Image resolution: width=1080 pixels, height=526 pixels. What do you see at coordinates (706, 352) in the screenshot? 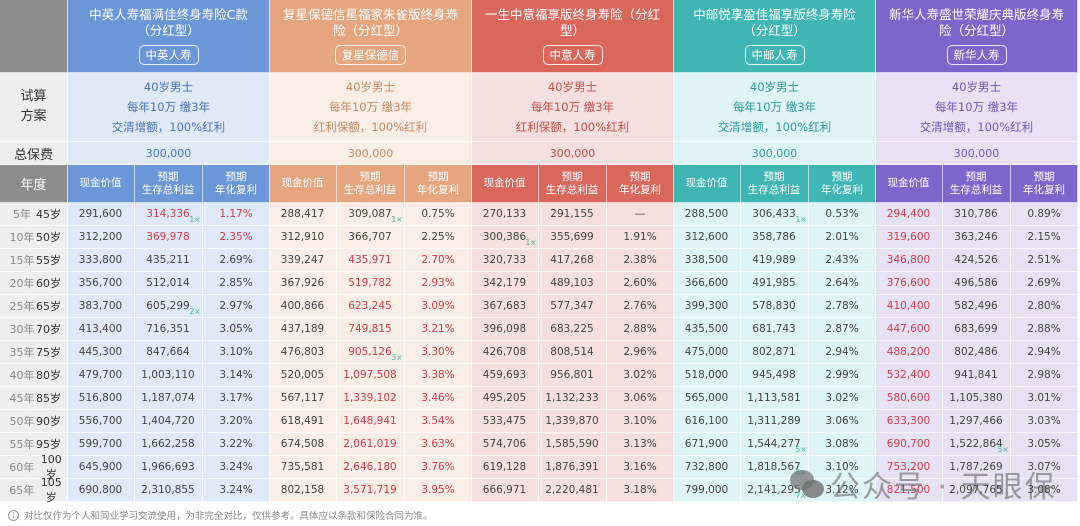
I see `value-text: 475,000` at bounding box center [706, 352].